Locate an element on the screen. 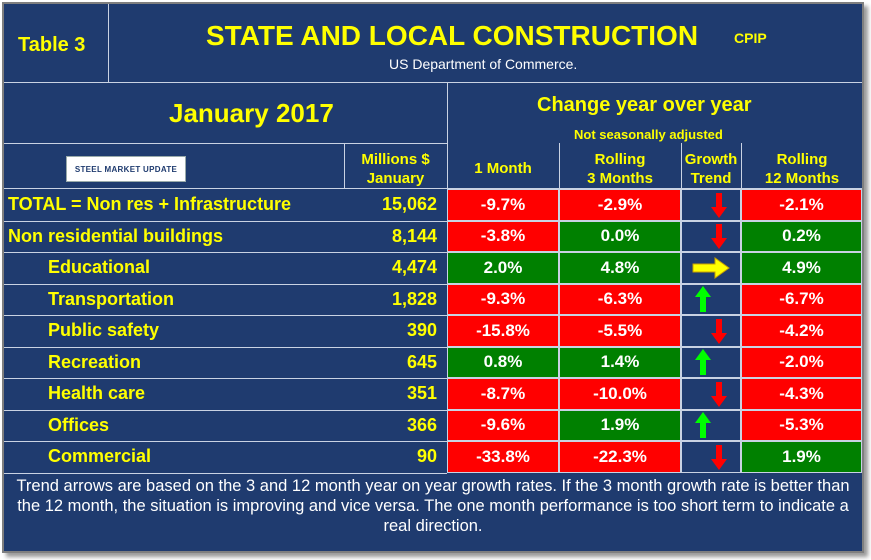 The image size is (871, 560). col-header-rolling12-line2: 12 Months is located at coordinates (802, 178).